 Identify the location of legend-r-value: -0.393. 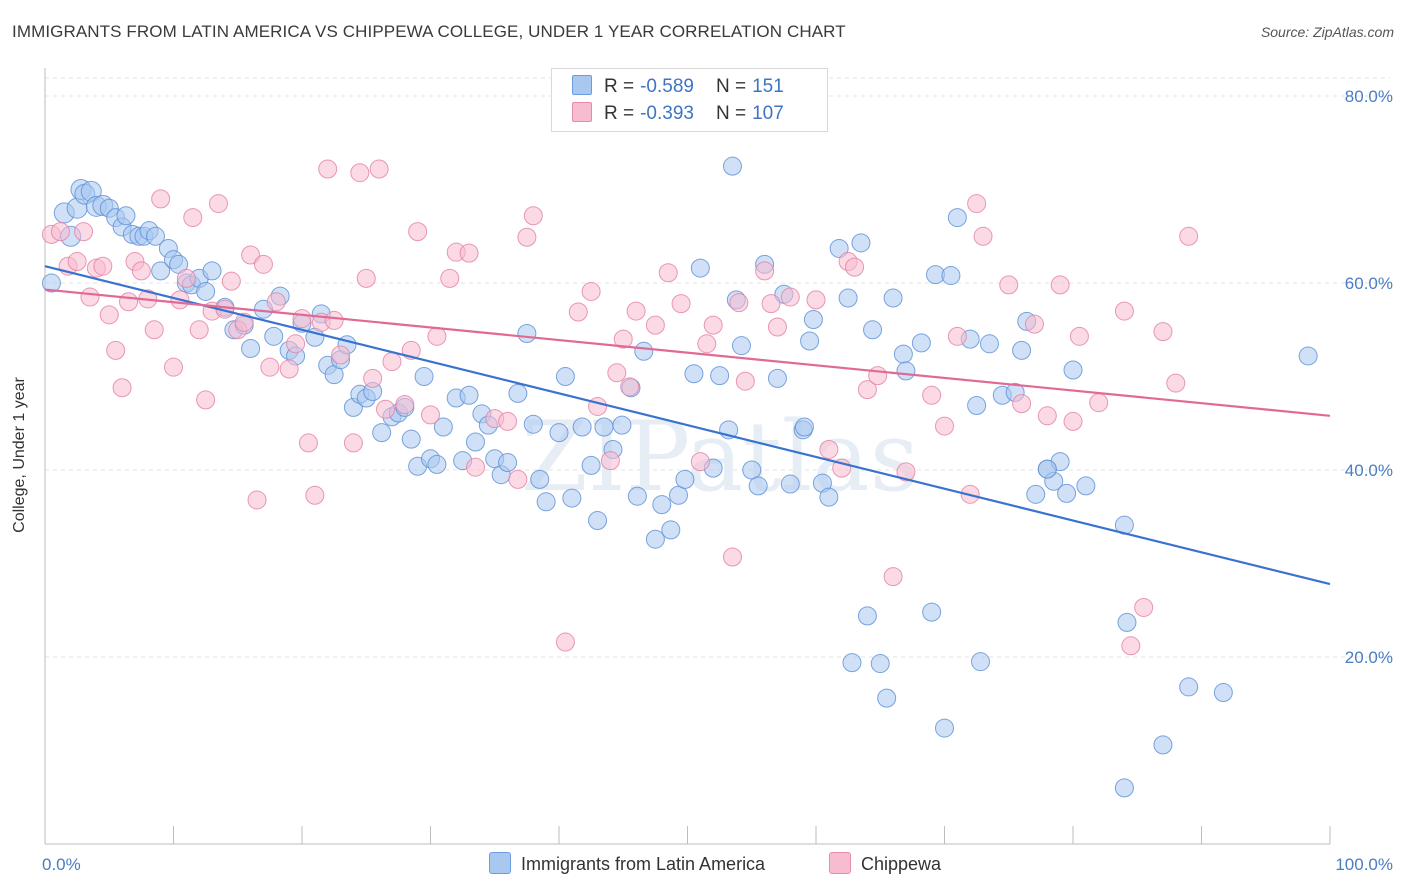
(667, 113).